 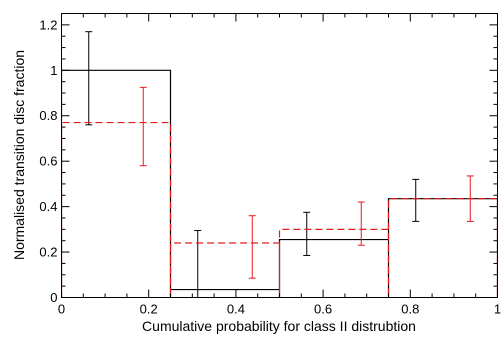 I want to click on x-tick-label: 0.8, so click(x=410, y=309).